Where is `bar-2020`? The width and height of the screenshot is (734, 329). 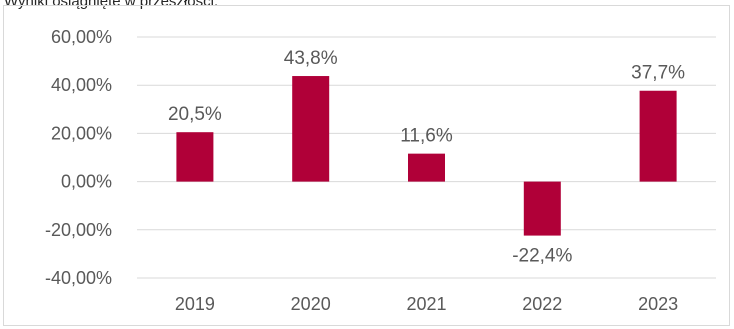
bar-2020 is located at coordinates (311, 129).